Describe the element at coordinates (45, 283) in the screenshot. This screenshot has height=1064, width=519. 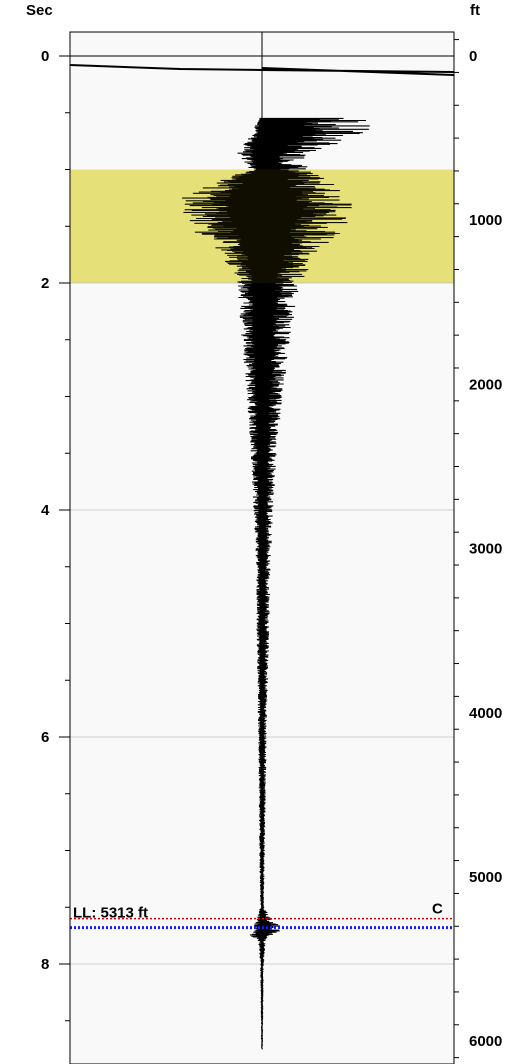
I see `left-tick-label: 2` at that location.